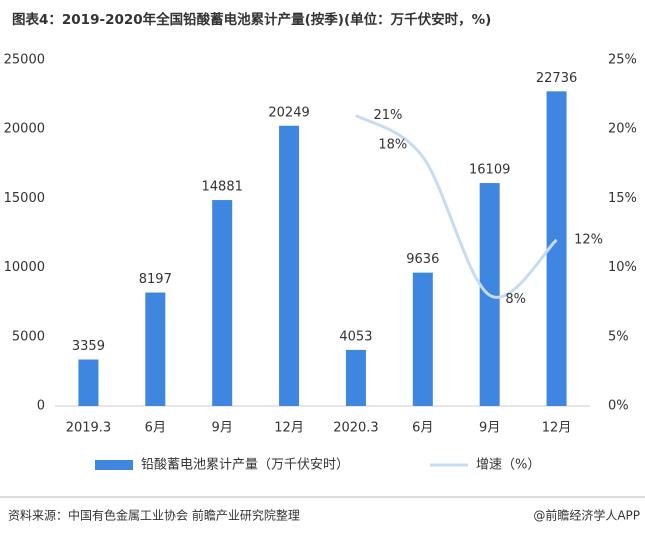 This screenshot has height=535, width=645. I want to click on y2-tick-label: 10%, so click(622, 267).